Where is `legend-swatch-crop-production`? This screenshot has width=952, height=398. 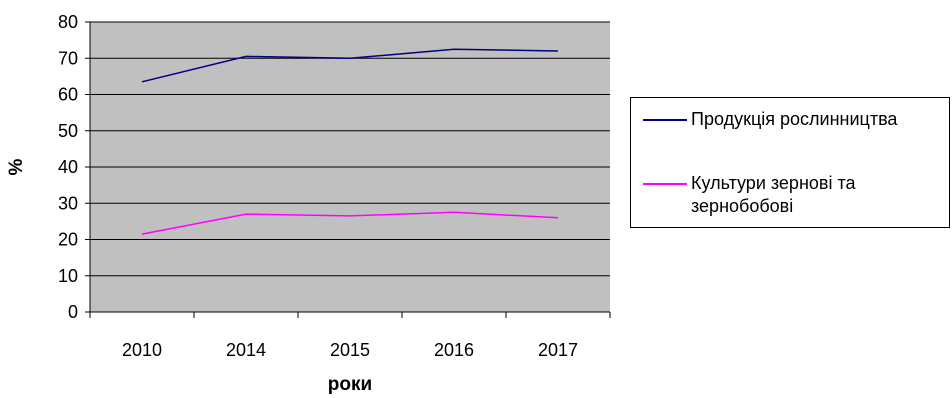 legend-swatch-crop-production is located at coordinates (665, 120).